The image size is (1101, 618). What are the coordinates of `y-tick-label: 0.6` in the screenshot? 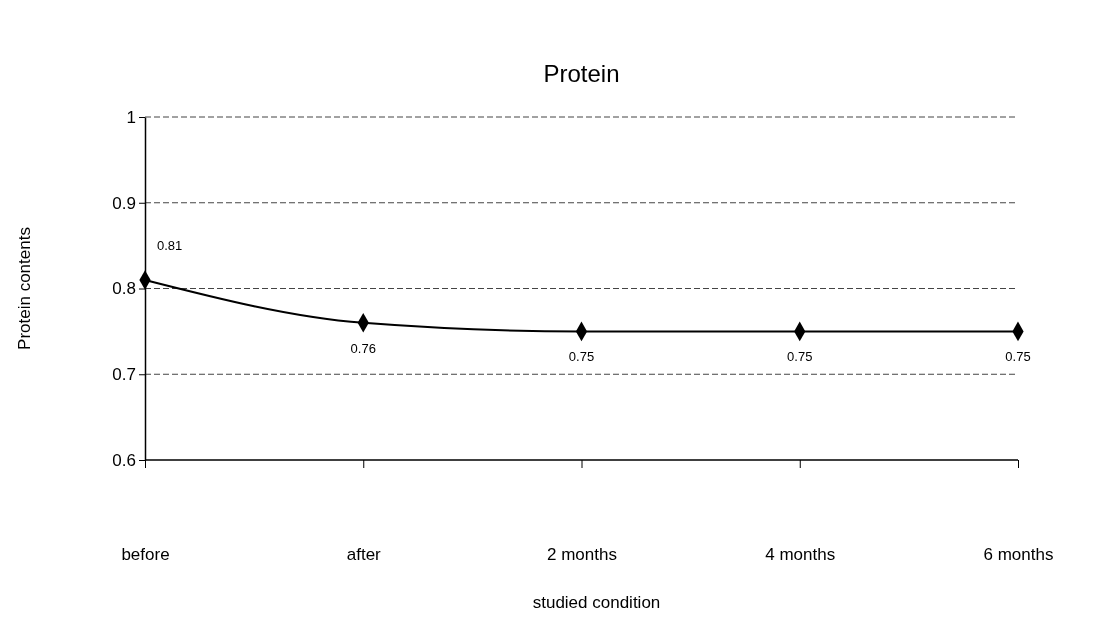 It's located at (124, 460).